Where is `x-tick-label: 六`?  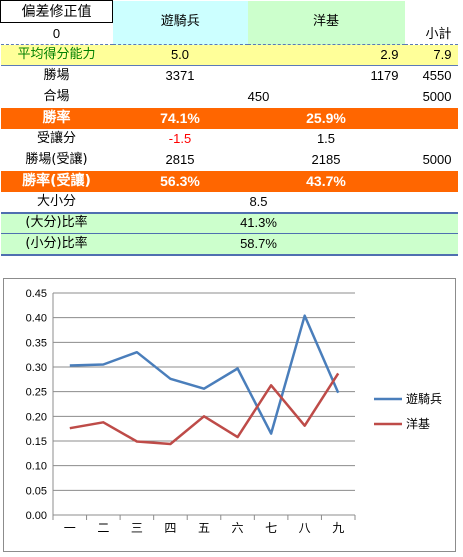 x-tick-label: 六 is located at coordinates (238, 528).